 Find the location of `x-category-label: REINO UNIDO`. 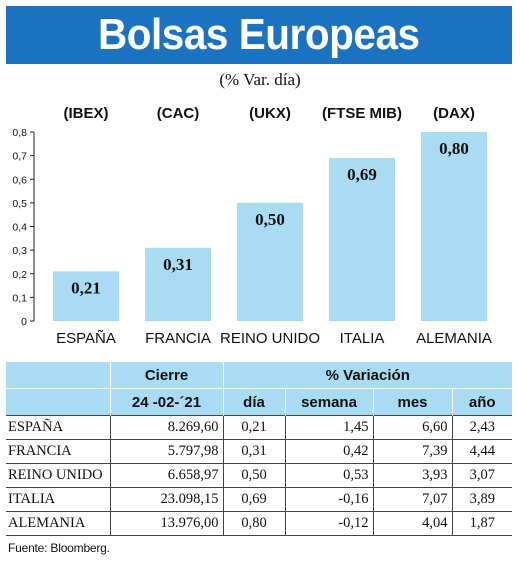

x-category-label: REINO UNIDO is located at coordinates (270, 338).